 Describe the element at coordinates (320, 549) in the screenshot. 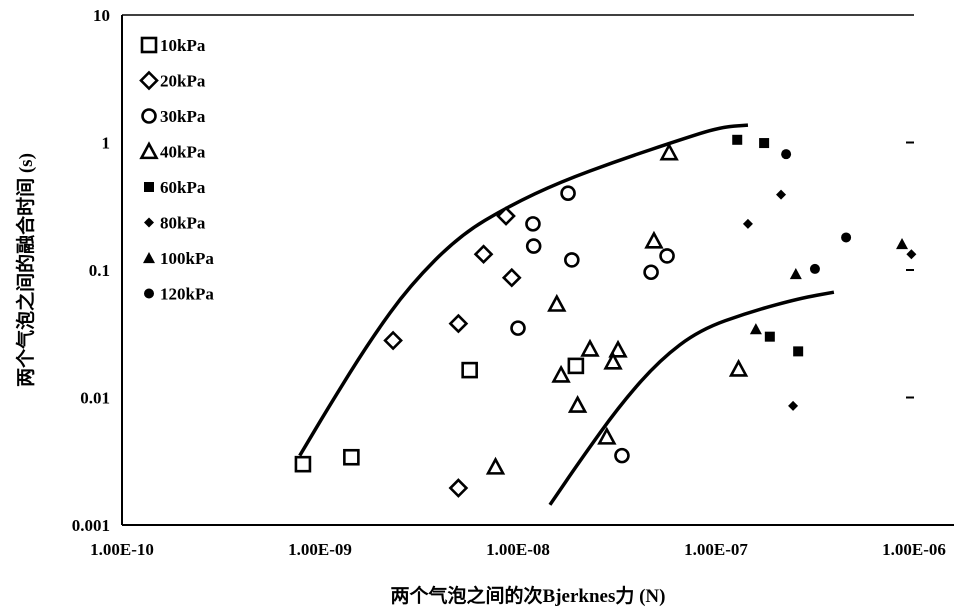

I see `x-tick-label: 1.00E-09` at that location.